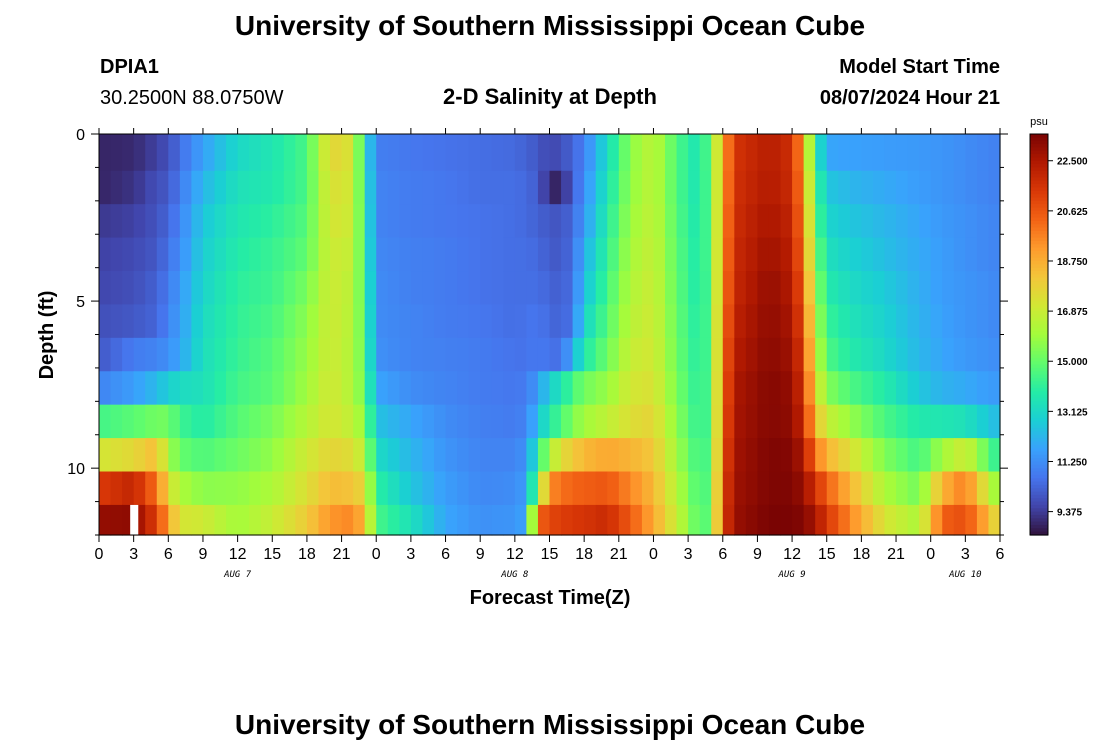 The image size is (1100, 750). I want to click on x-tick-label: 3, so click(688, 554).